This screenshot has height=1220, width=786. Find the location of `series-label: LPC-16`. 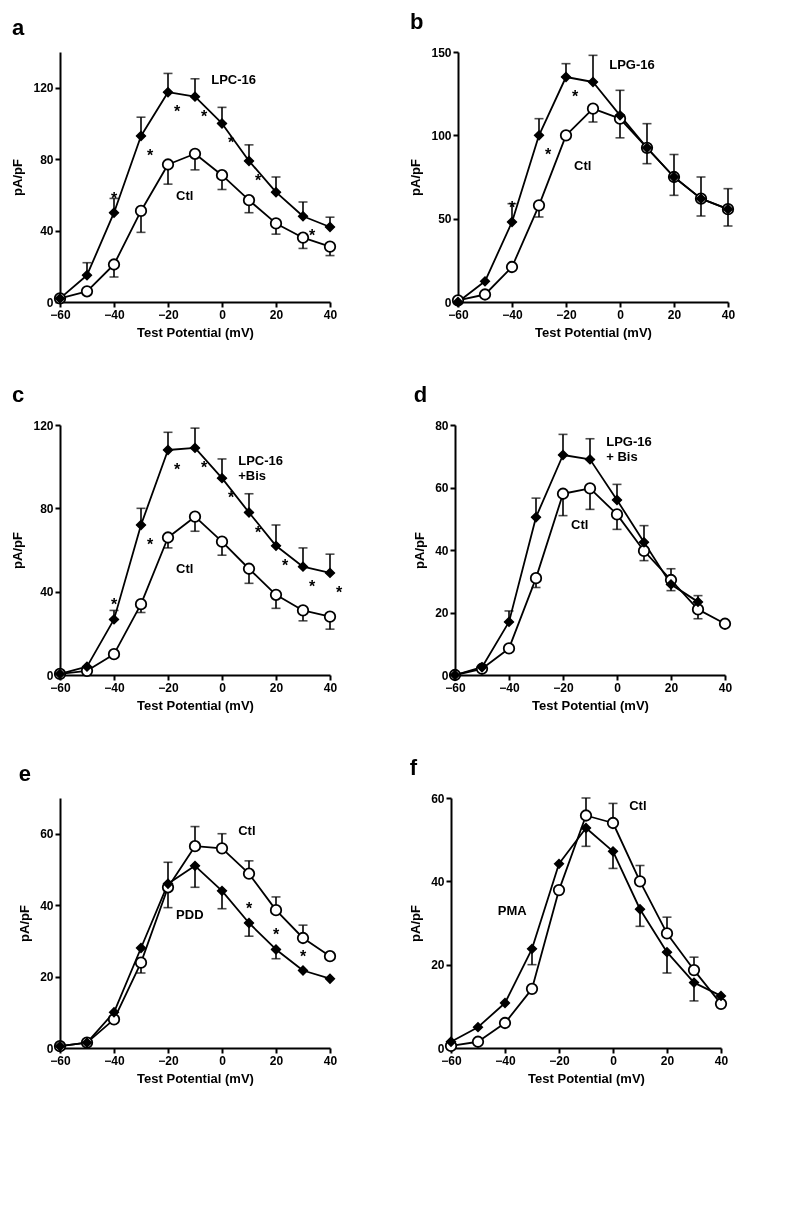

series-label: LPC-16 is located at coordinates (233, 79).